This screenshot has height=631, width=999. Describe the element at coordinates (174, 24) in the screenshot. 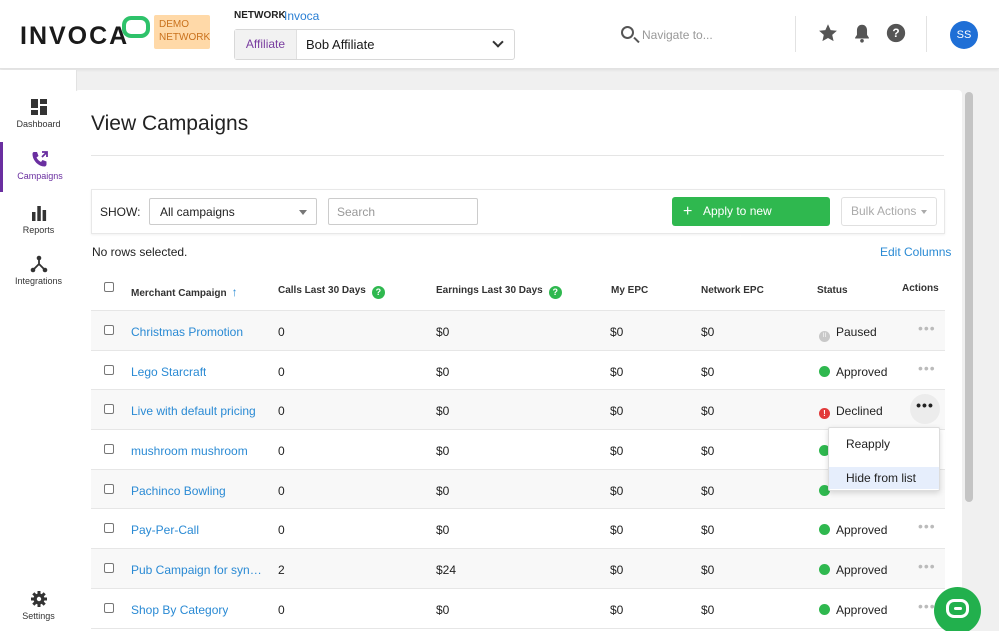

I see `demo-badge-line-1: DEMO` at that location.